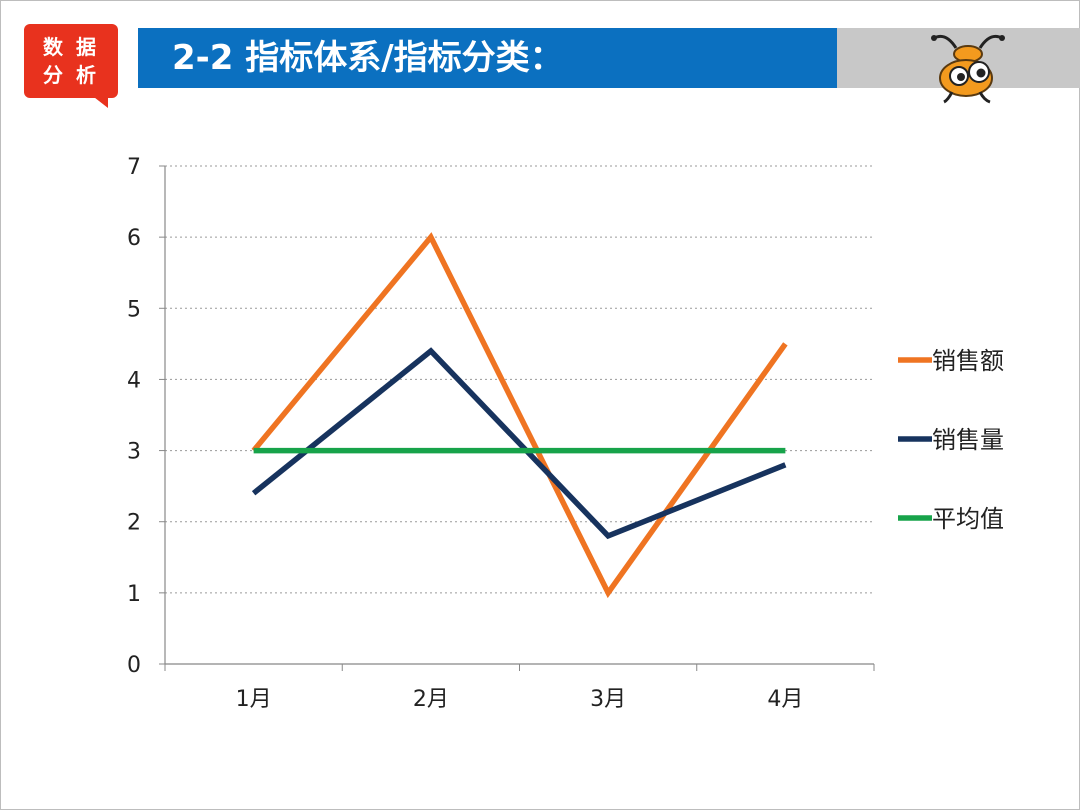  I want to click on legend-label-1: 销售额, so click(968, 361).